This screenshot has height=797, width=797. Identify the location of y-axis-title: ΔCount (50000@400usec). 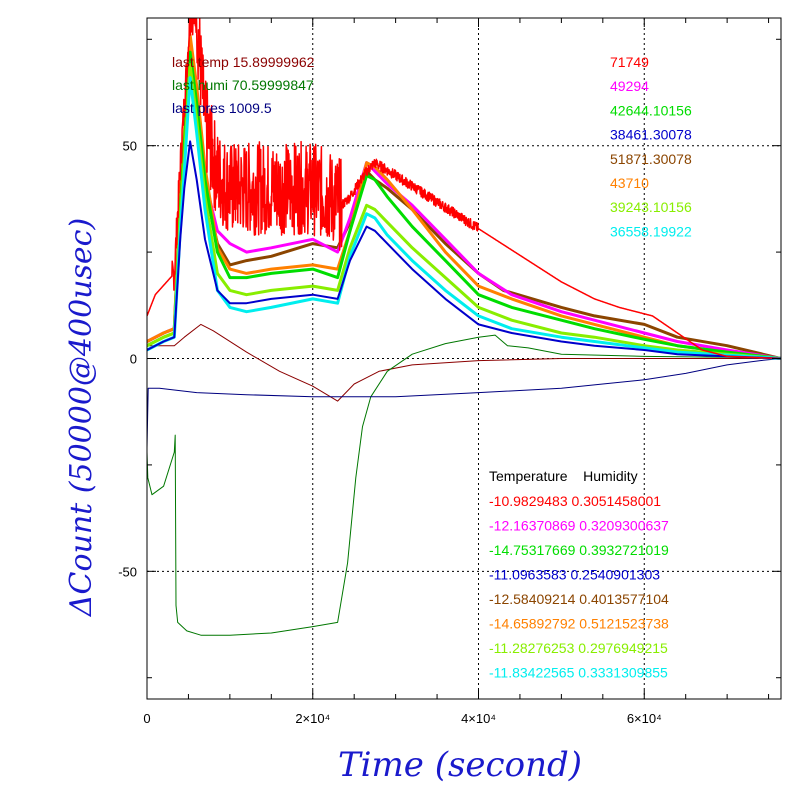
(81, 417).